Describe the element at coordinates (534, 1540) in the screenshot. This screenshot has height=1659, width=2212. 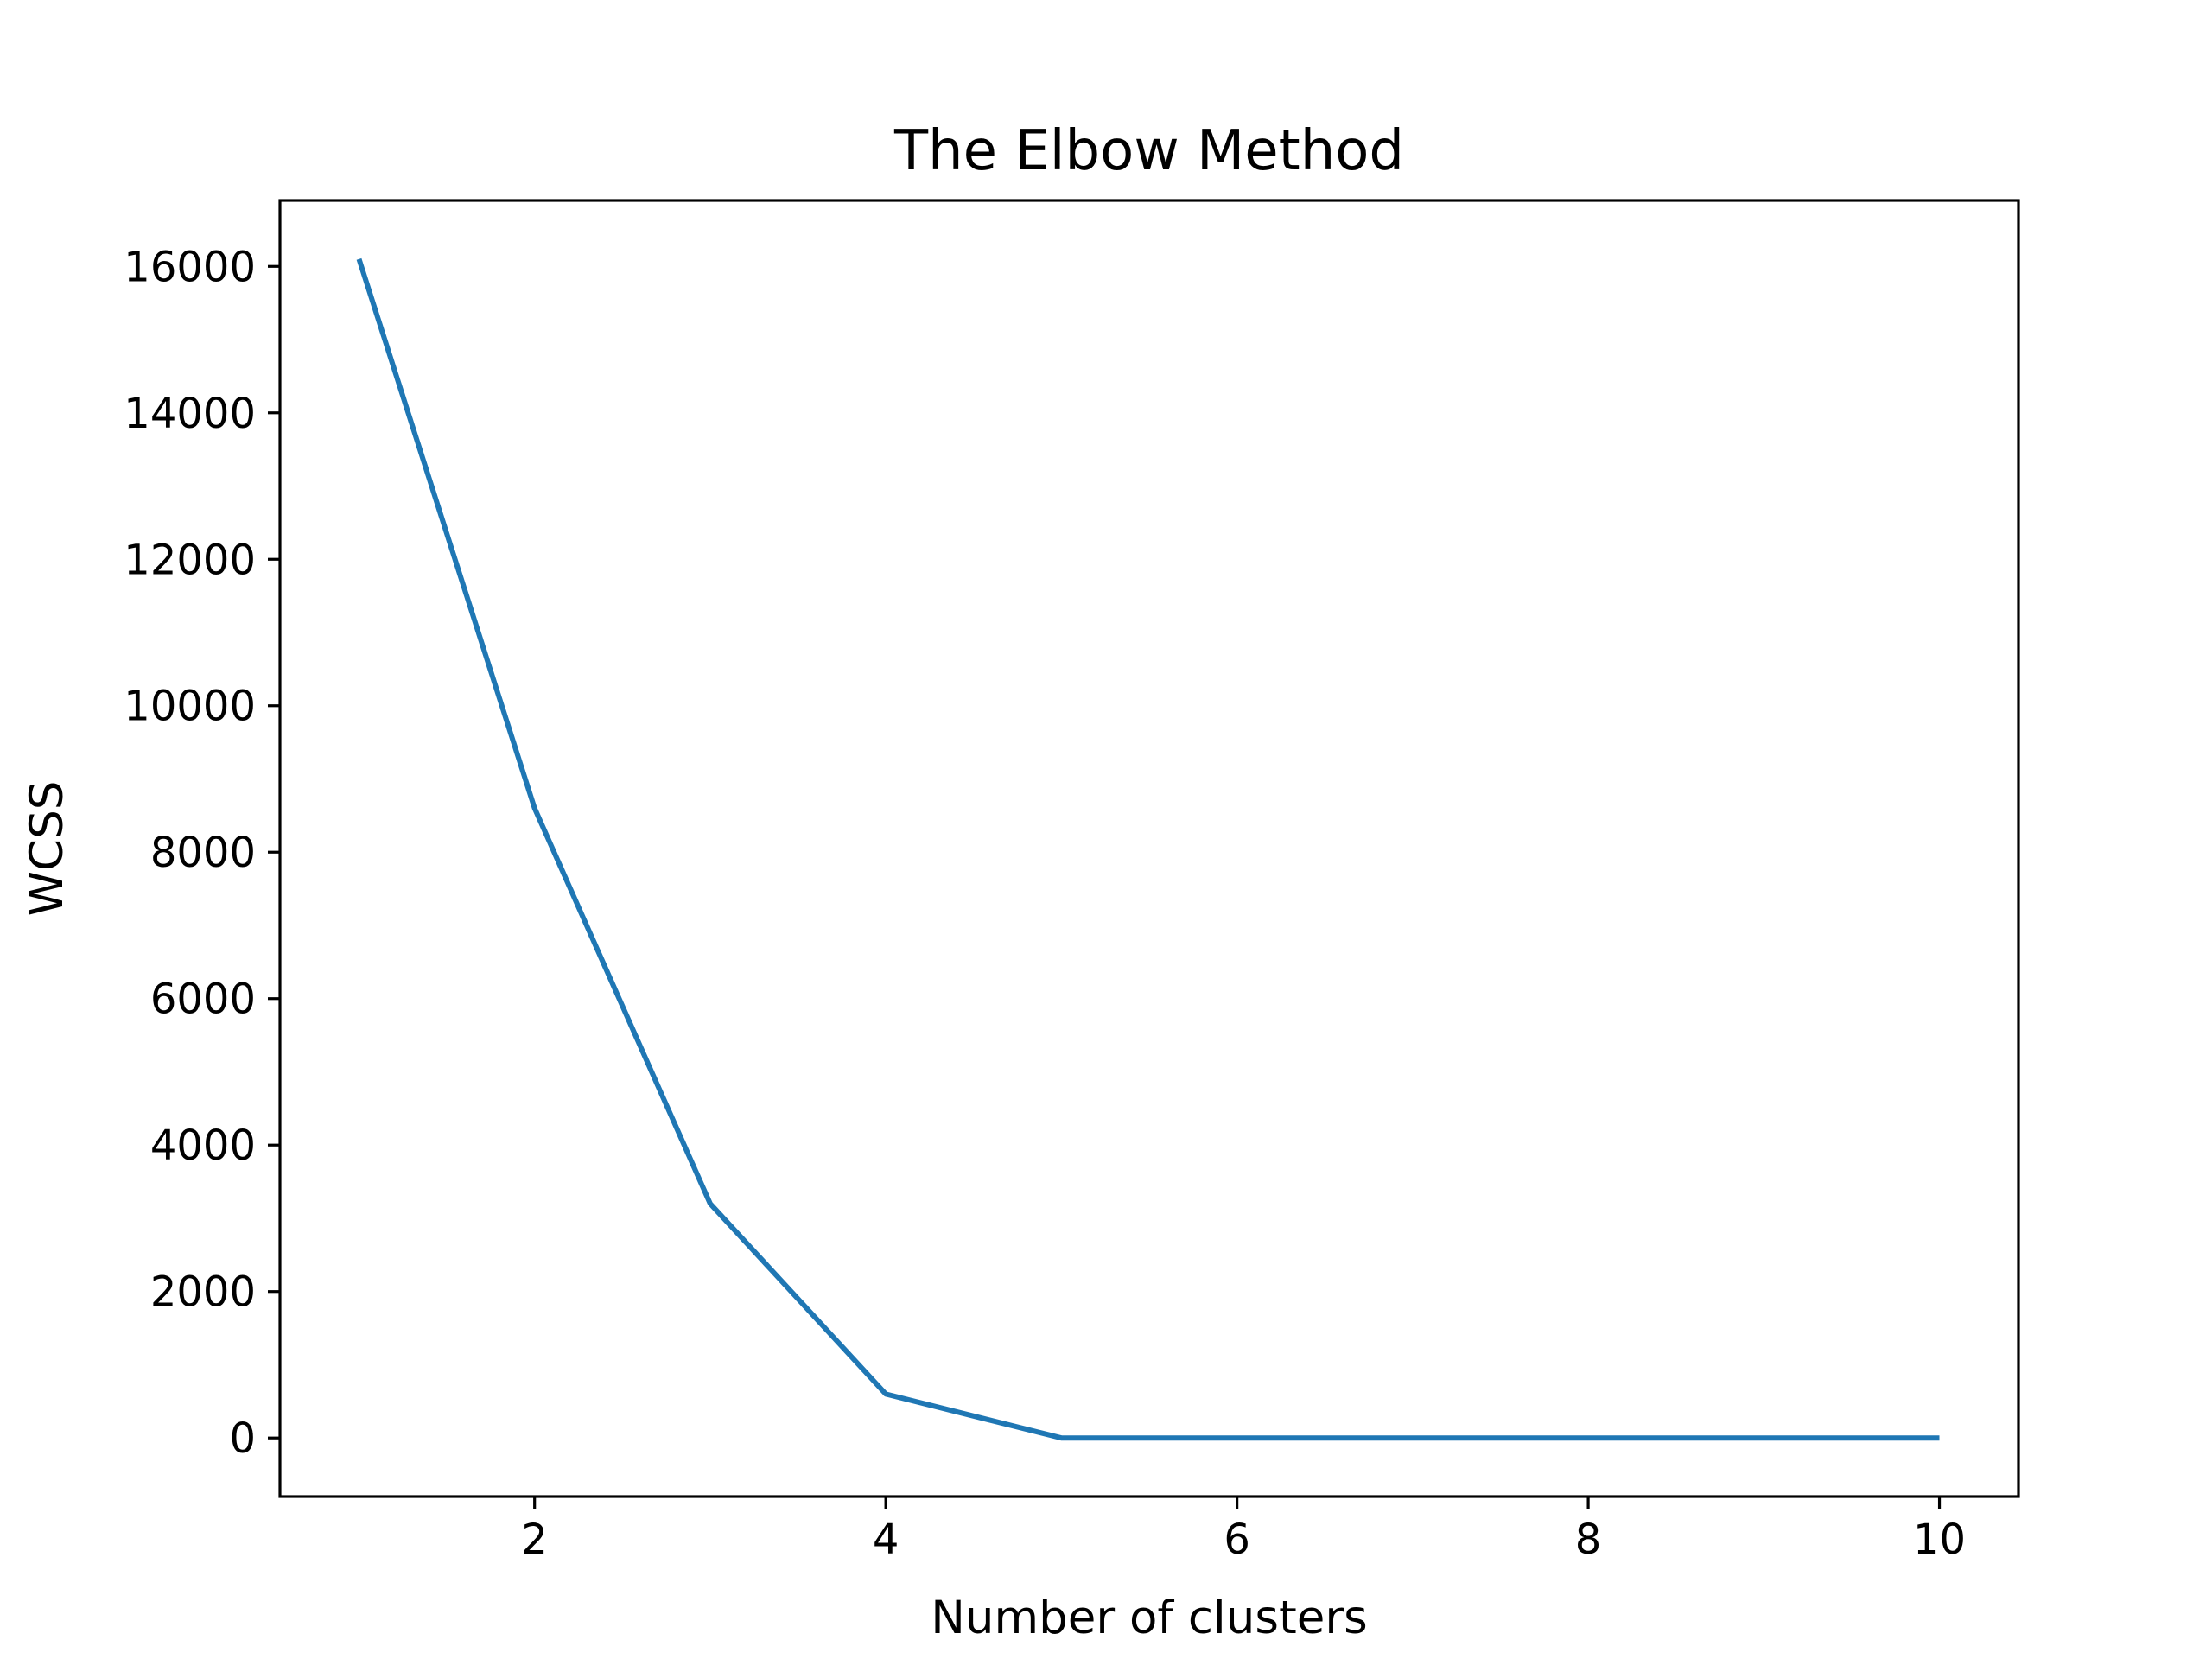
I see `x-tick-label: 2` at that location.